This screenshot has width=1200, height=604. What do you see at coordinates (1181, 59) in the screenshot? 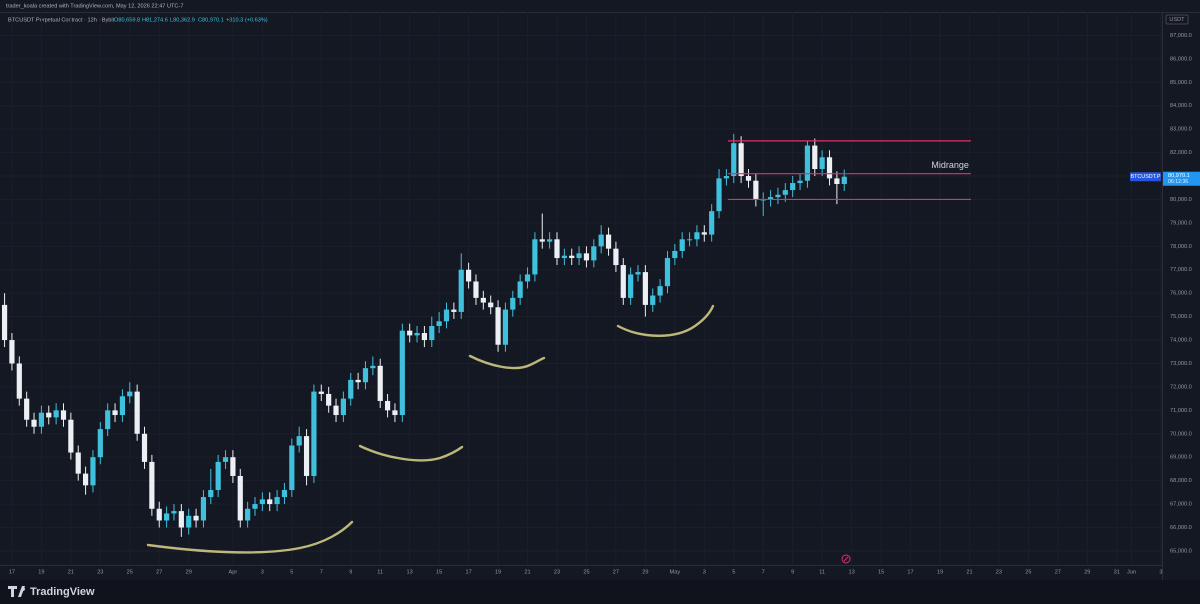
I see `y-tick-label: 86,000.0` at bounding box center [1181, 59].